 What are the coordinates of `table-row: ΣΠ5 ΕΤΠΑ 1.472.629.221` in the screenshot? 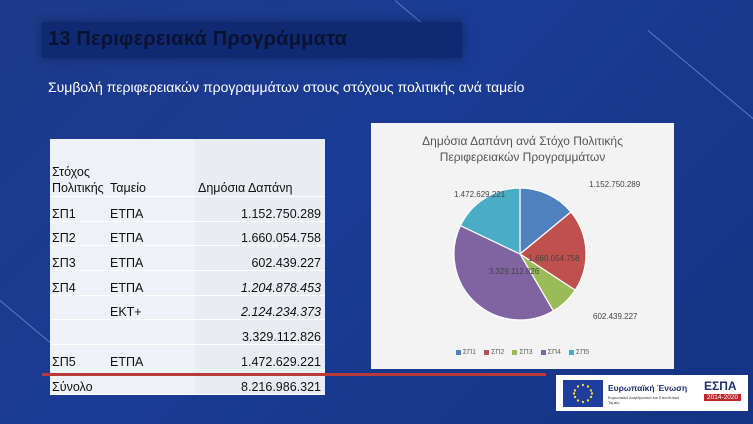 It's located at (187, 357).